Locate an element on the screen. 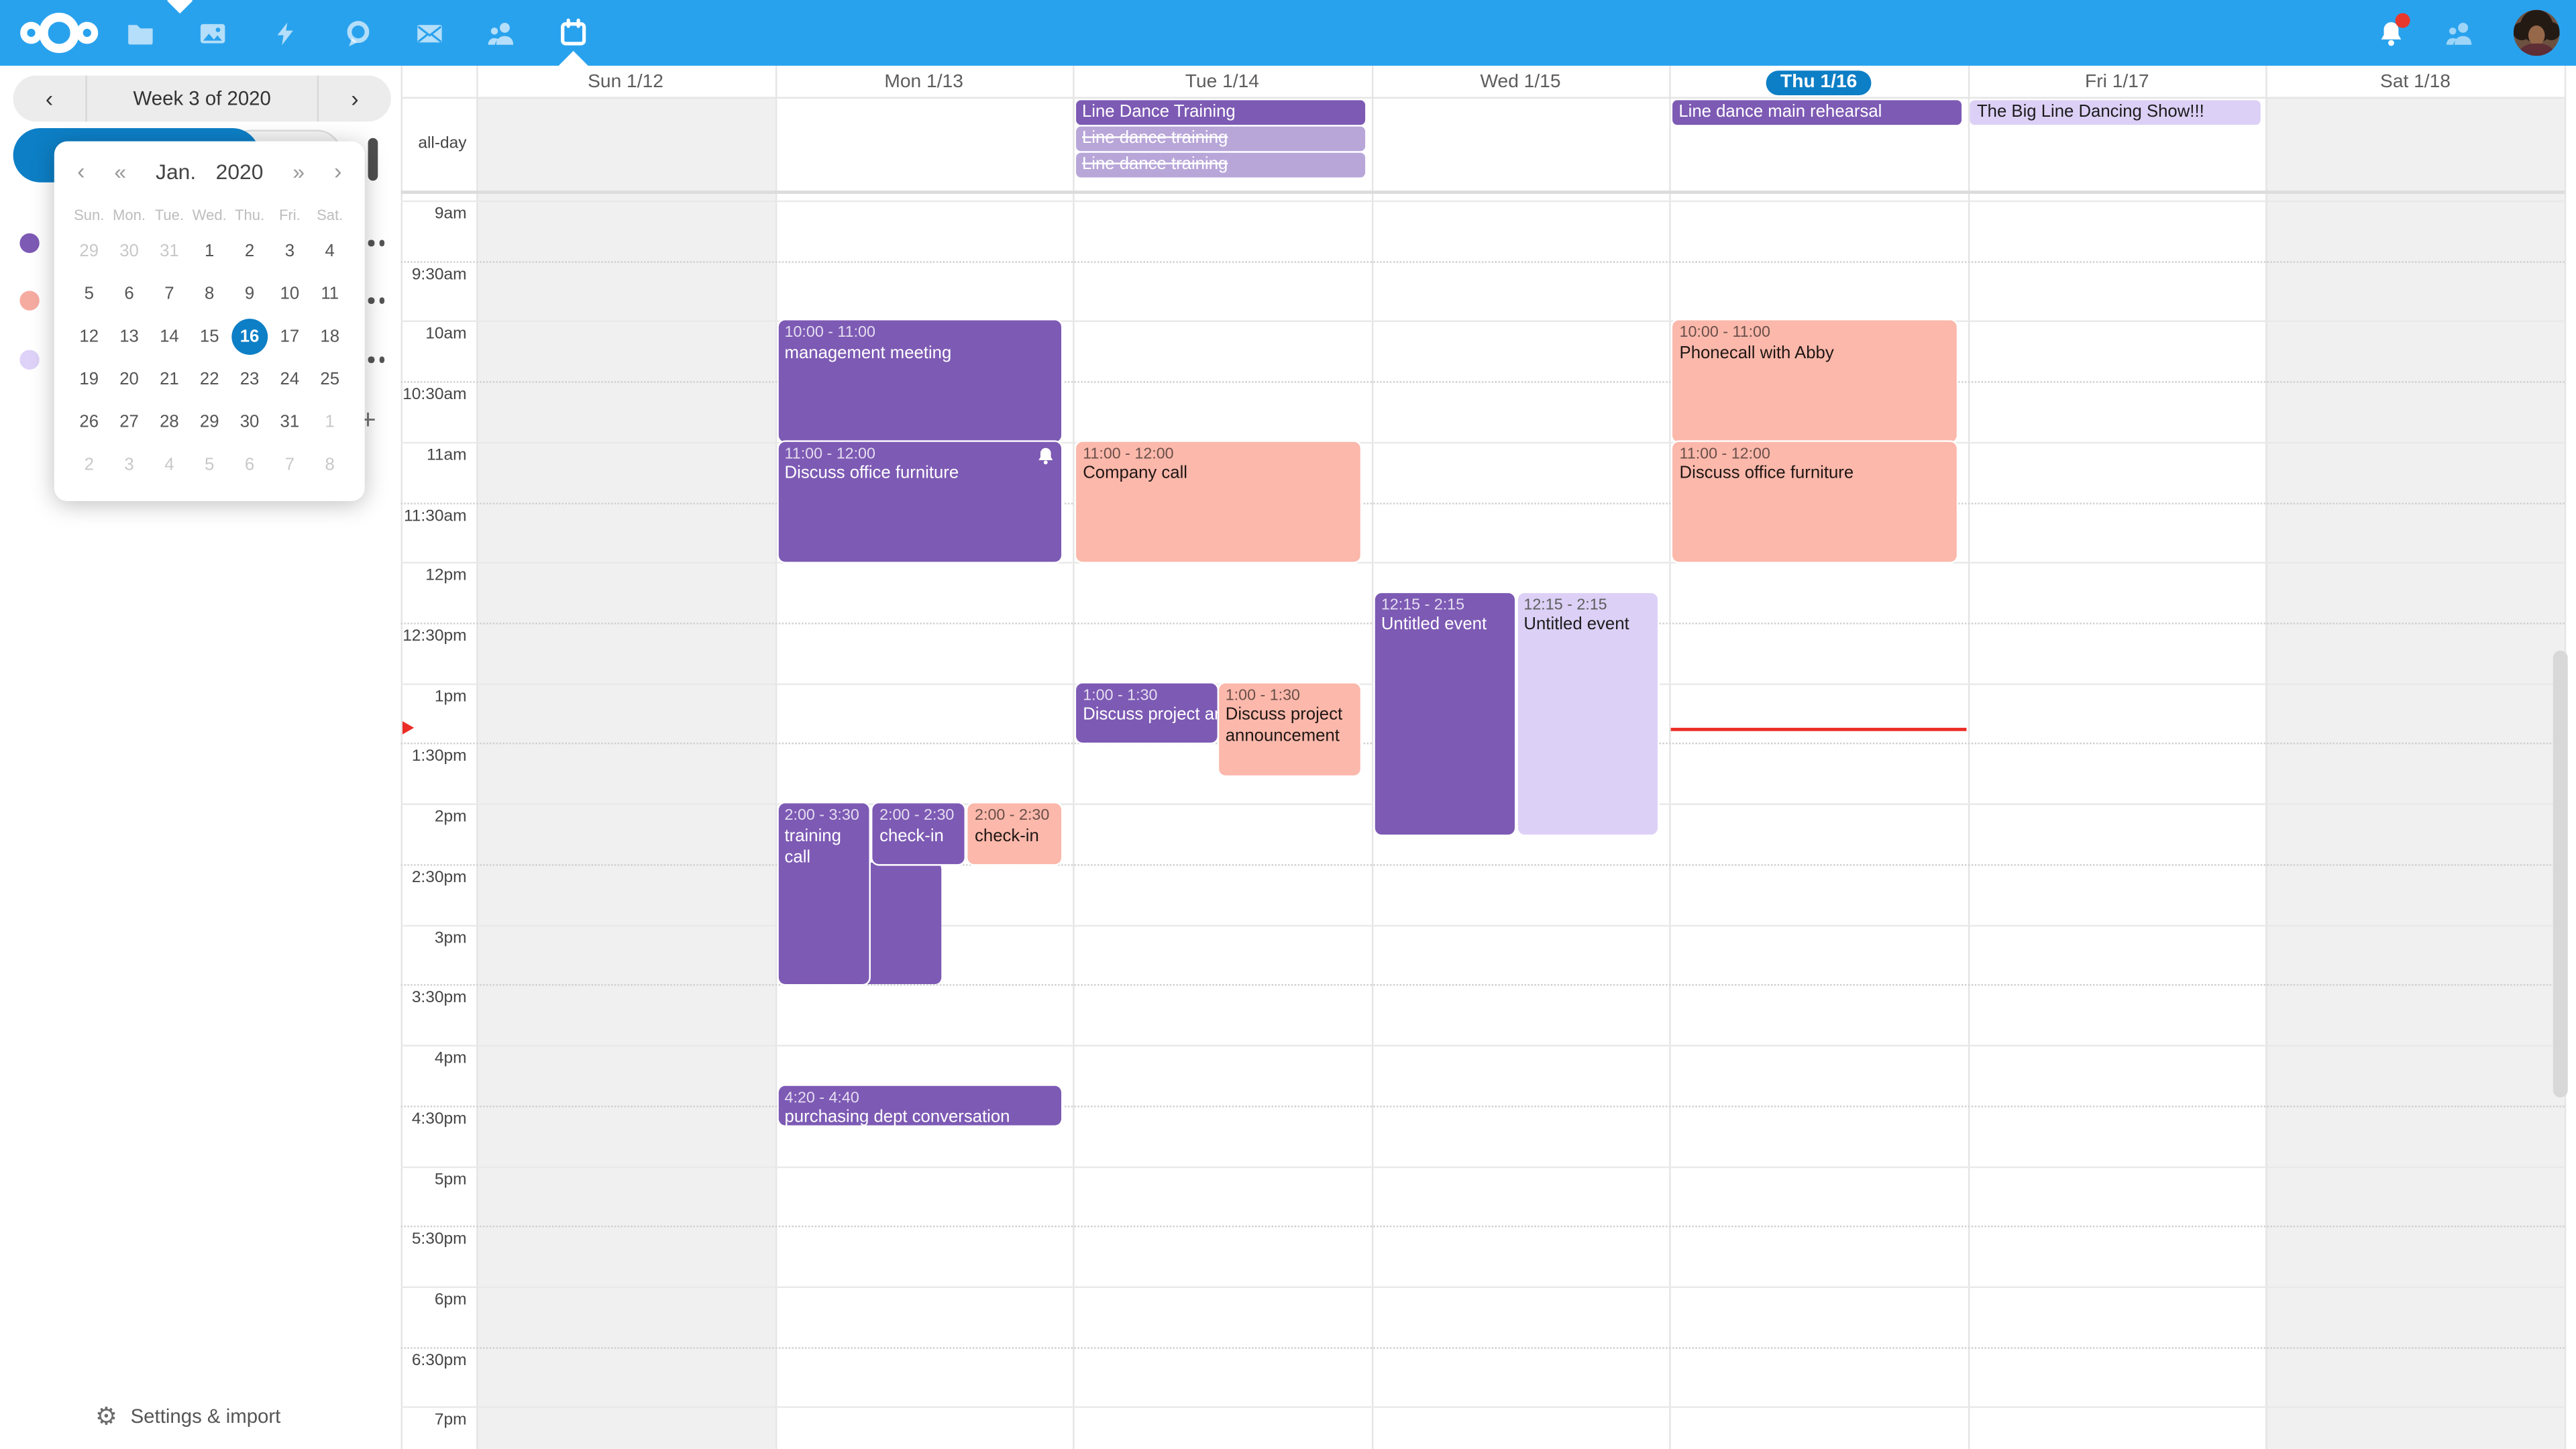  datepicker-year: 2020 is located at coordinates (239, 171).